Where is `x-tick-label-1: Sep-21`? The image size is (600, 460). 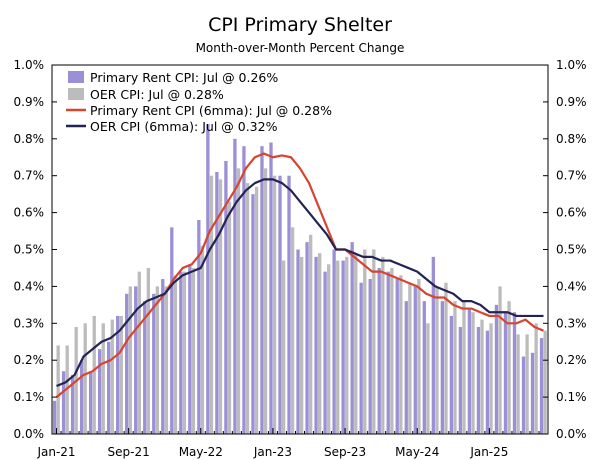
x-tick-label-1: Sep-21 is located at coordinates (129, 452).